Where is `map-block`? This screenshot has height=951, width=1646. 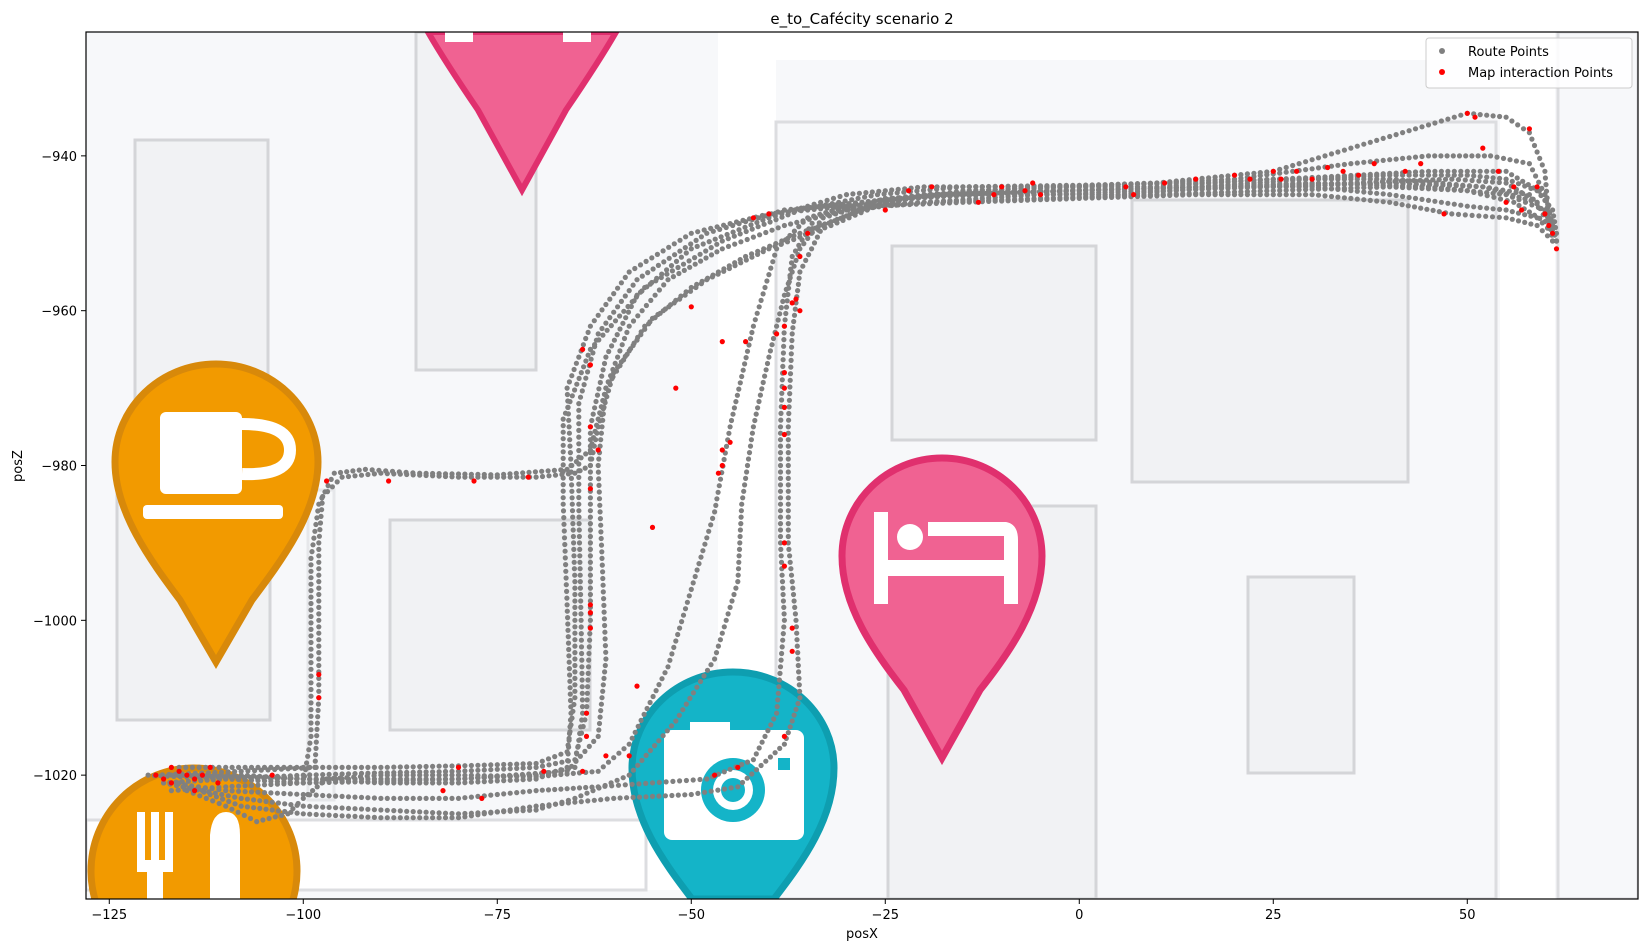 map-block is located at coordinates (1597, 465).